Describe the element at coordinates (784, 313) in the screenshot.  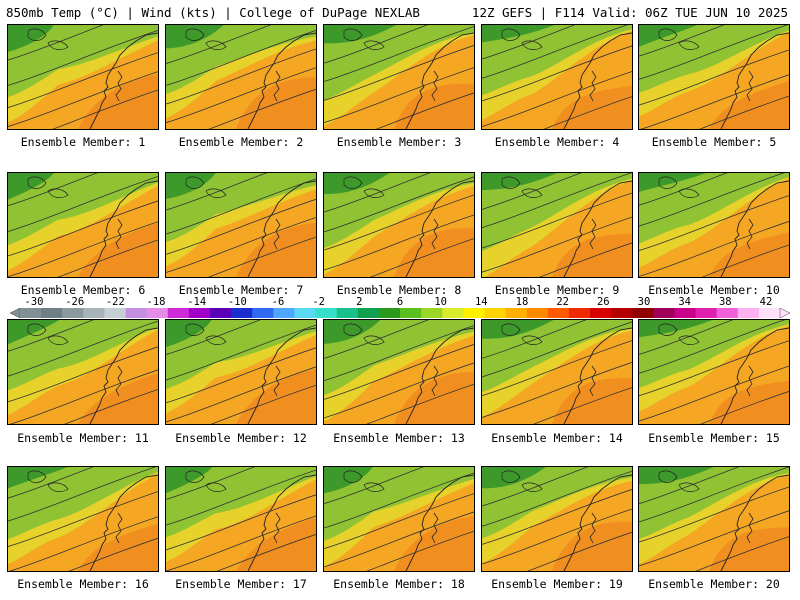
I see `colorbar-right-arrow` at that location.